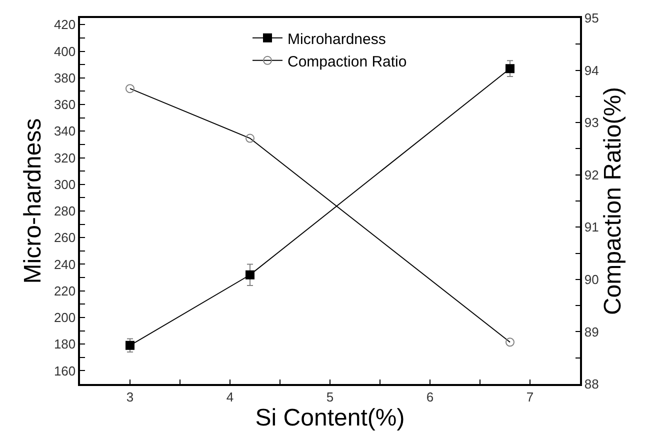  I want to click on y-tick-label: 420, so click(65, 24).